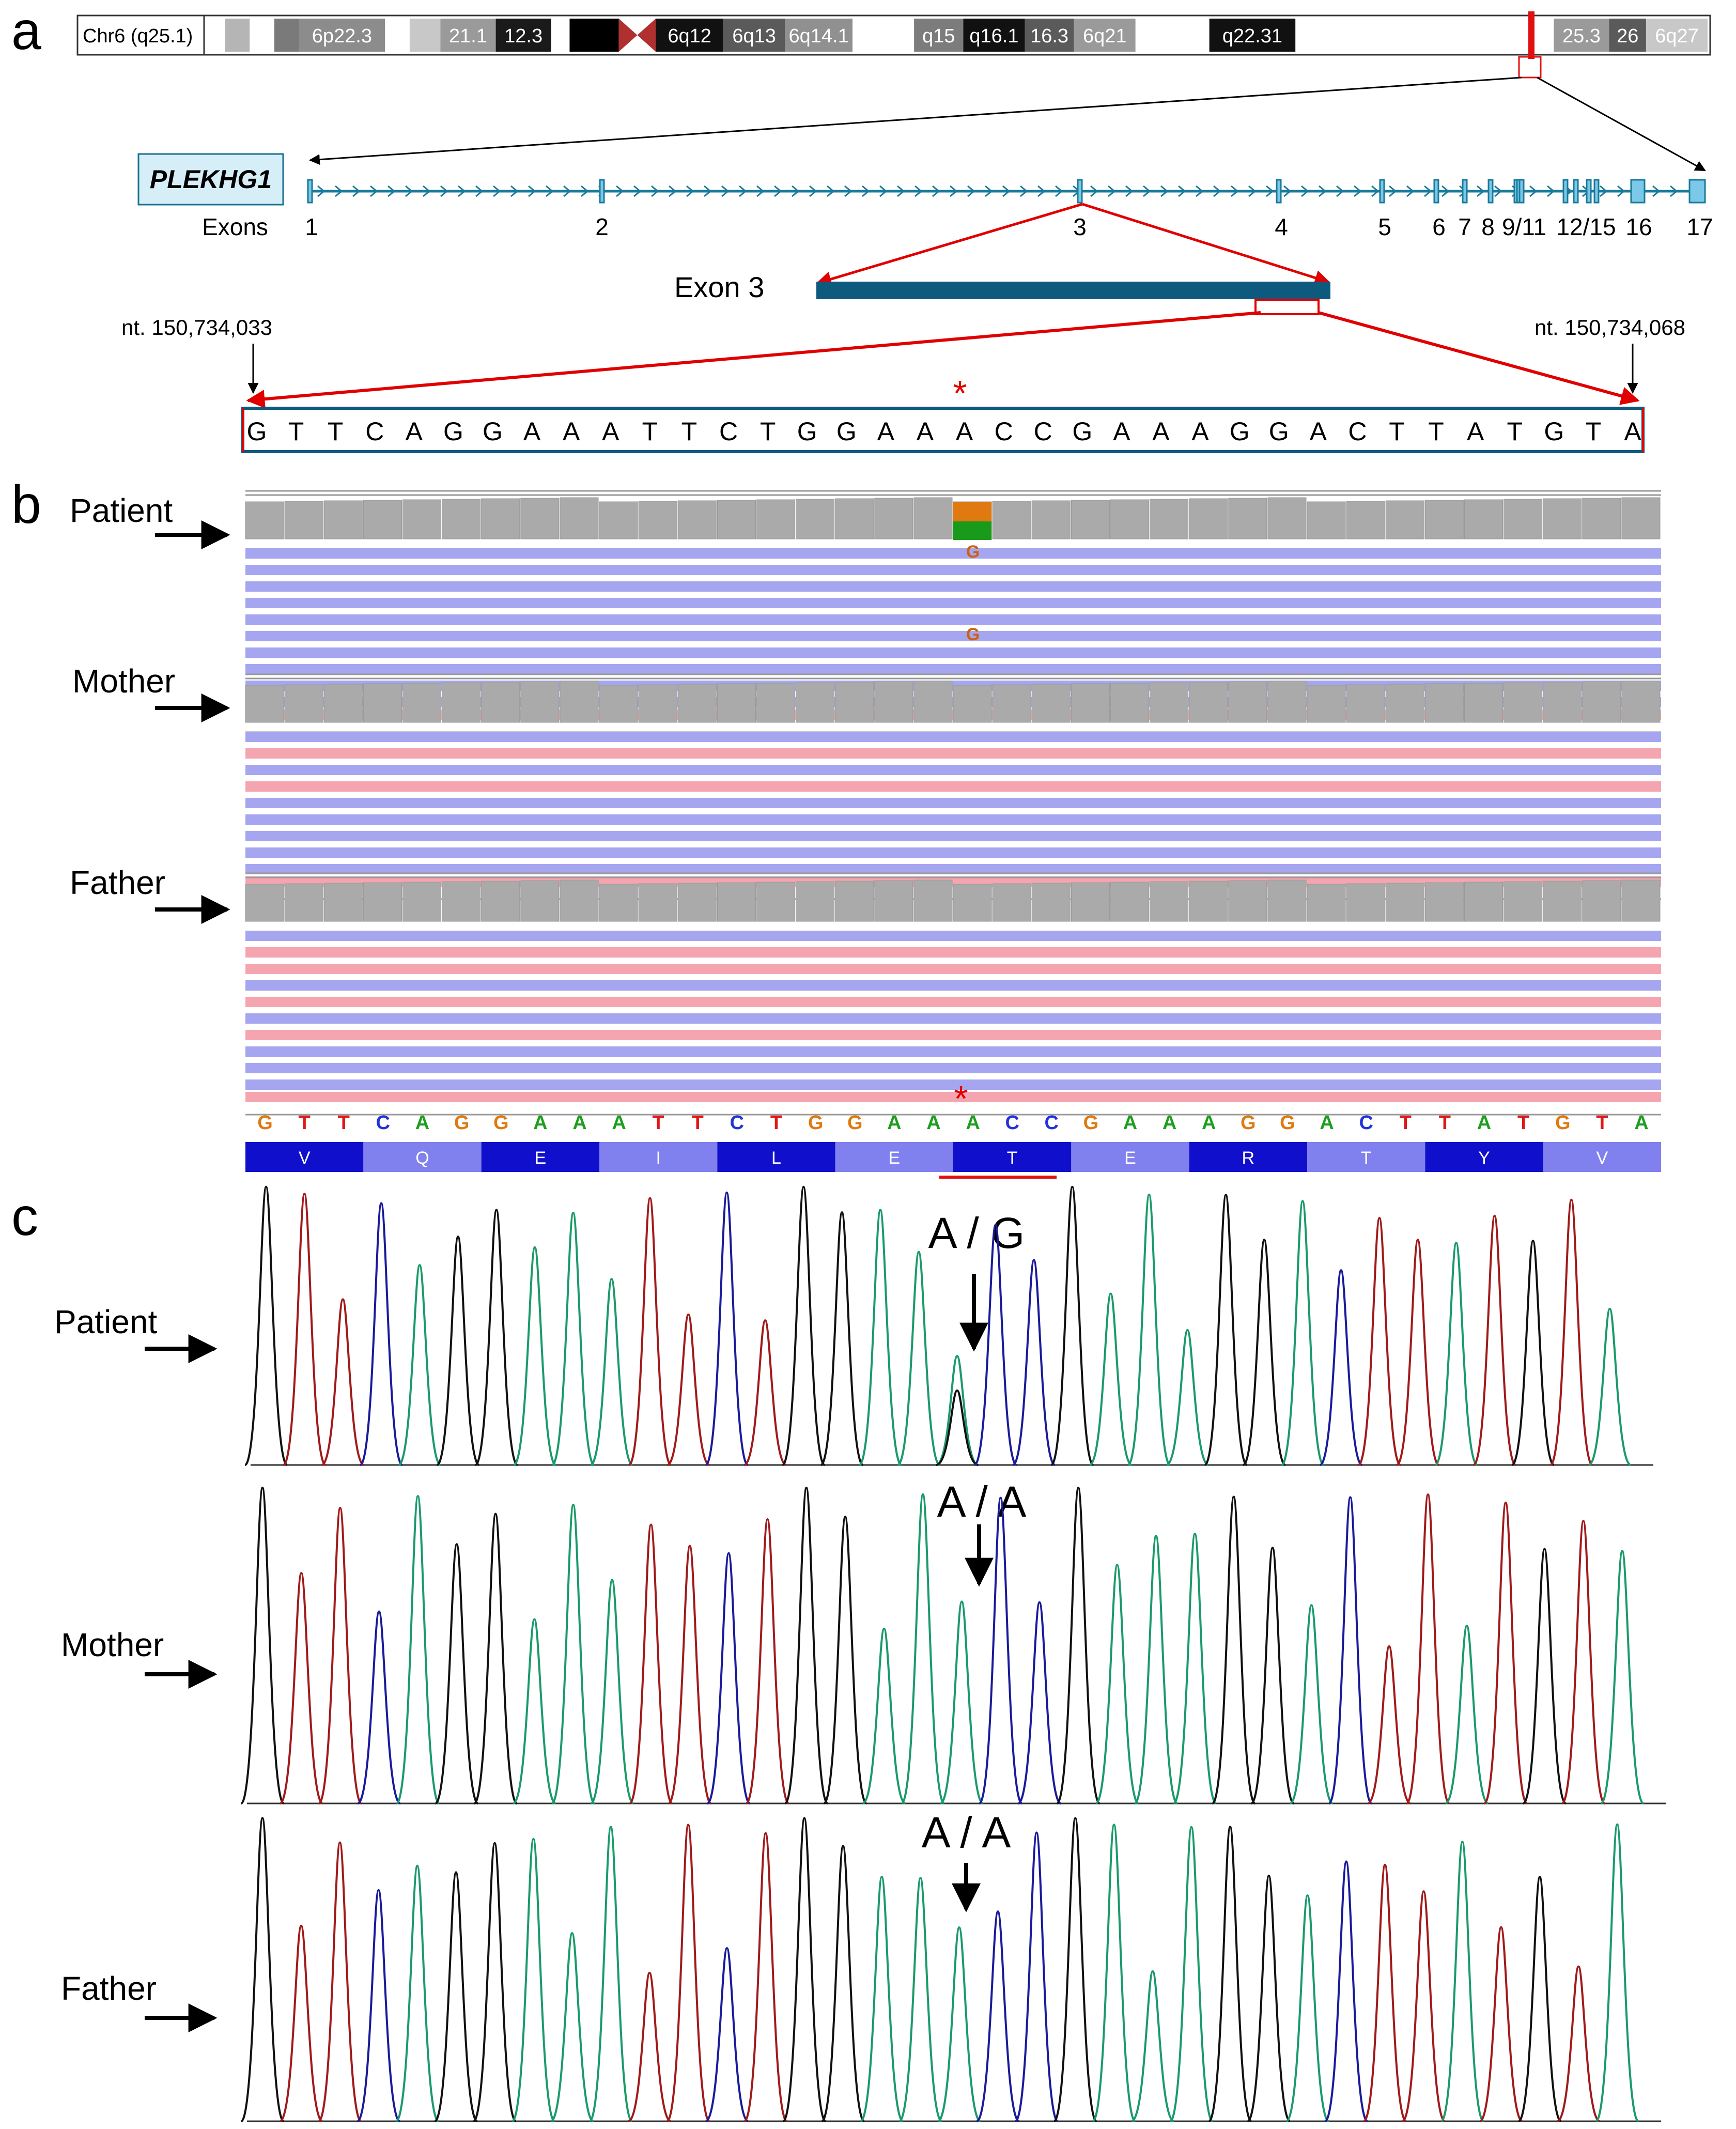 This screenshot has width=1736, height=2129. I want to click on genotype-label: A / A, so click(982, 1501).